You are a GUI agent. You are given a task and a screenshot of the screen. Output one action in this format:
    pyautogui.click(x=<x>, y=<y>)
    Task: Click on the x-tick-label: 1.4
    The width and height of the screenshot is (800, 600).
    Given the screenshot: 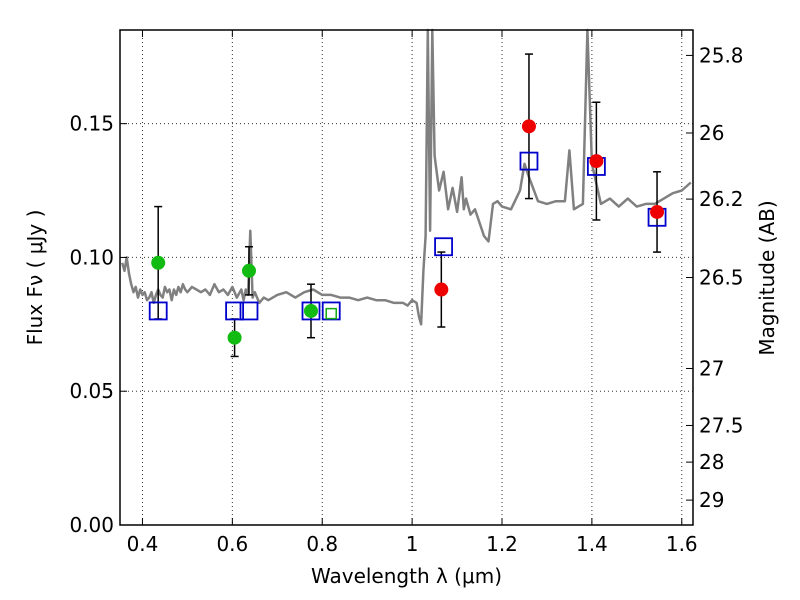 What is the action you would take?
    pyautogui.click(x=592, y=544)
    